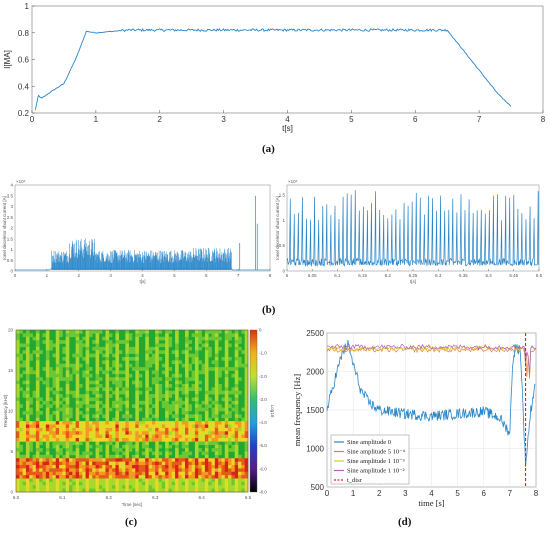 This screenshot has width=550, height=535. Describe the element at coordinates (315, 449) in the screenshot. I see `y-tick-label: 1000` at that location.